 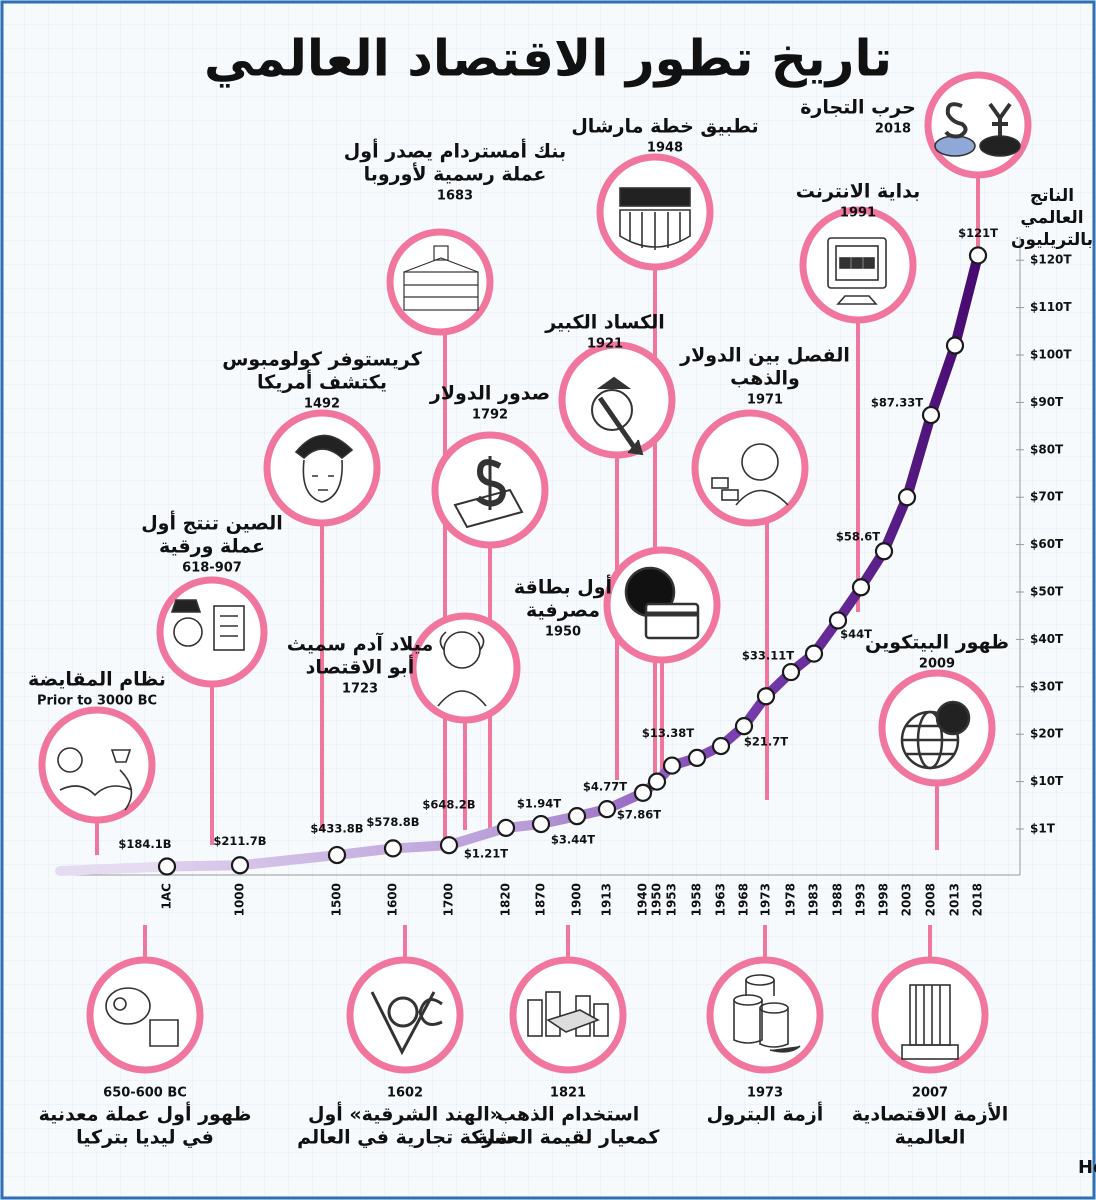 I want to click on annotation-title: أبو الاقتصاد, so click(x=360, y=667).